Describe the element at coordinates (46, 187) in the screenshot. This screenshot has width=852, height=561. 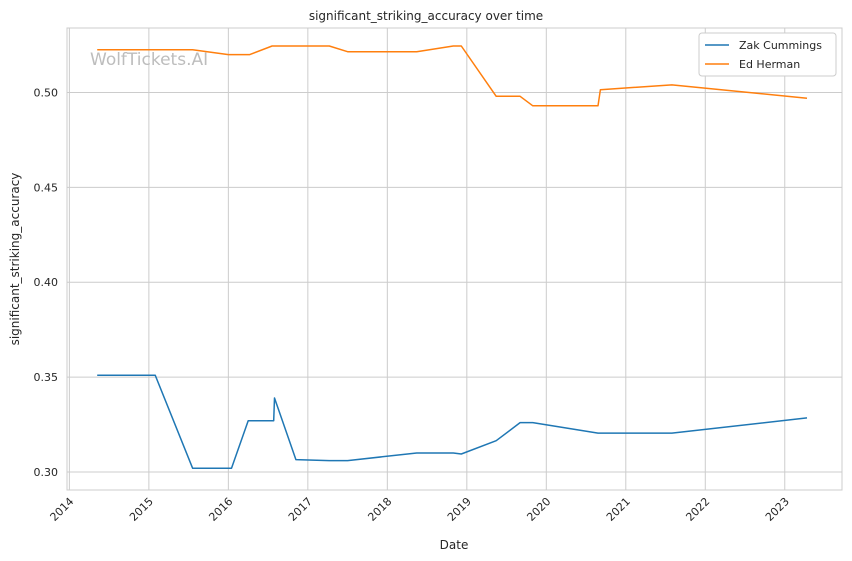
I see `y-tick-label: 0.45` at that location.